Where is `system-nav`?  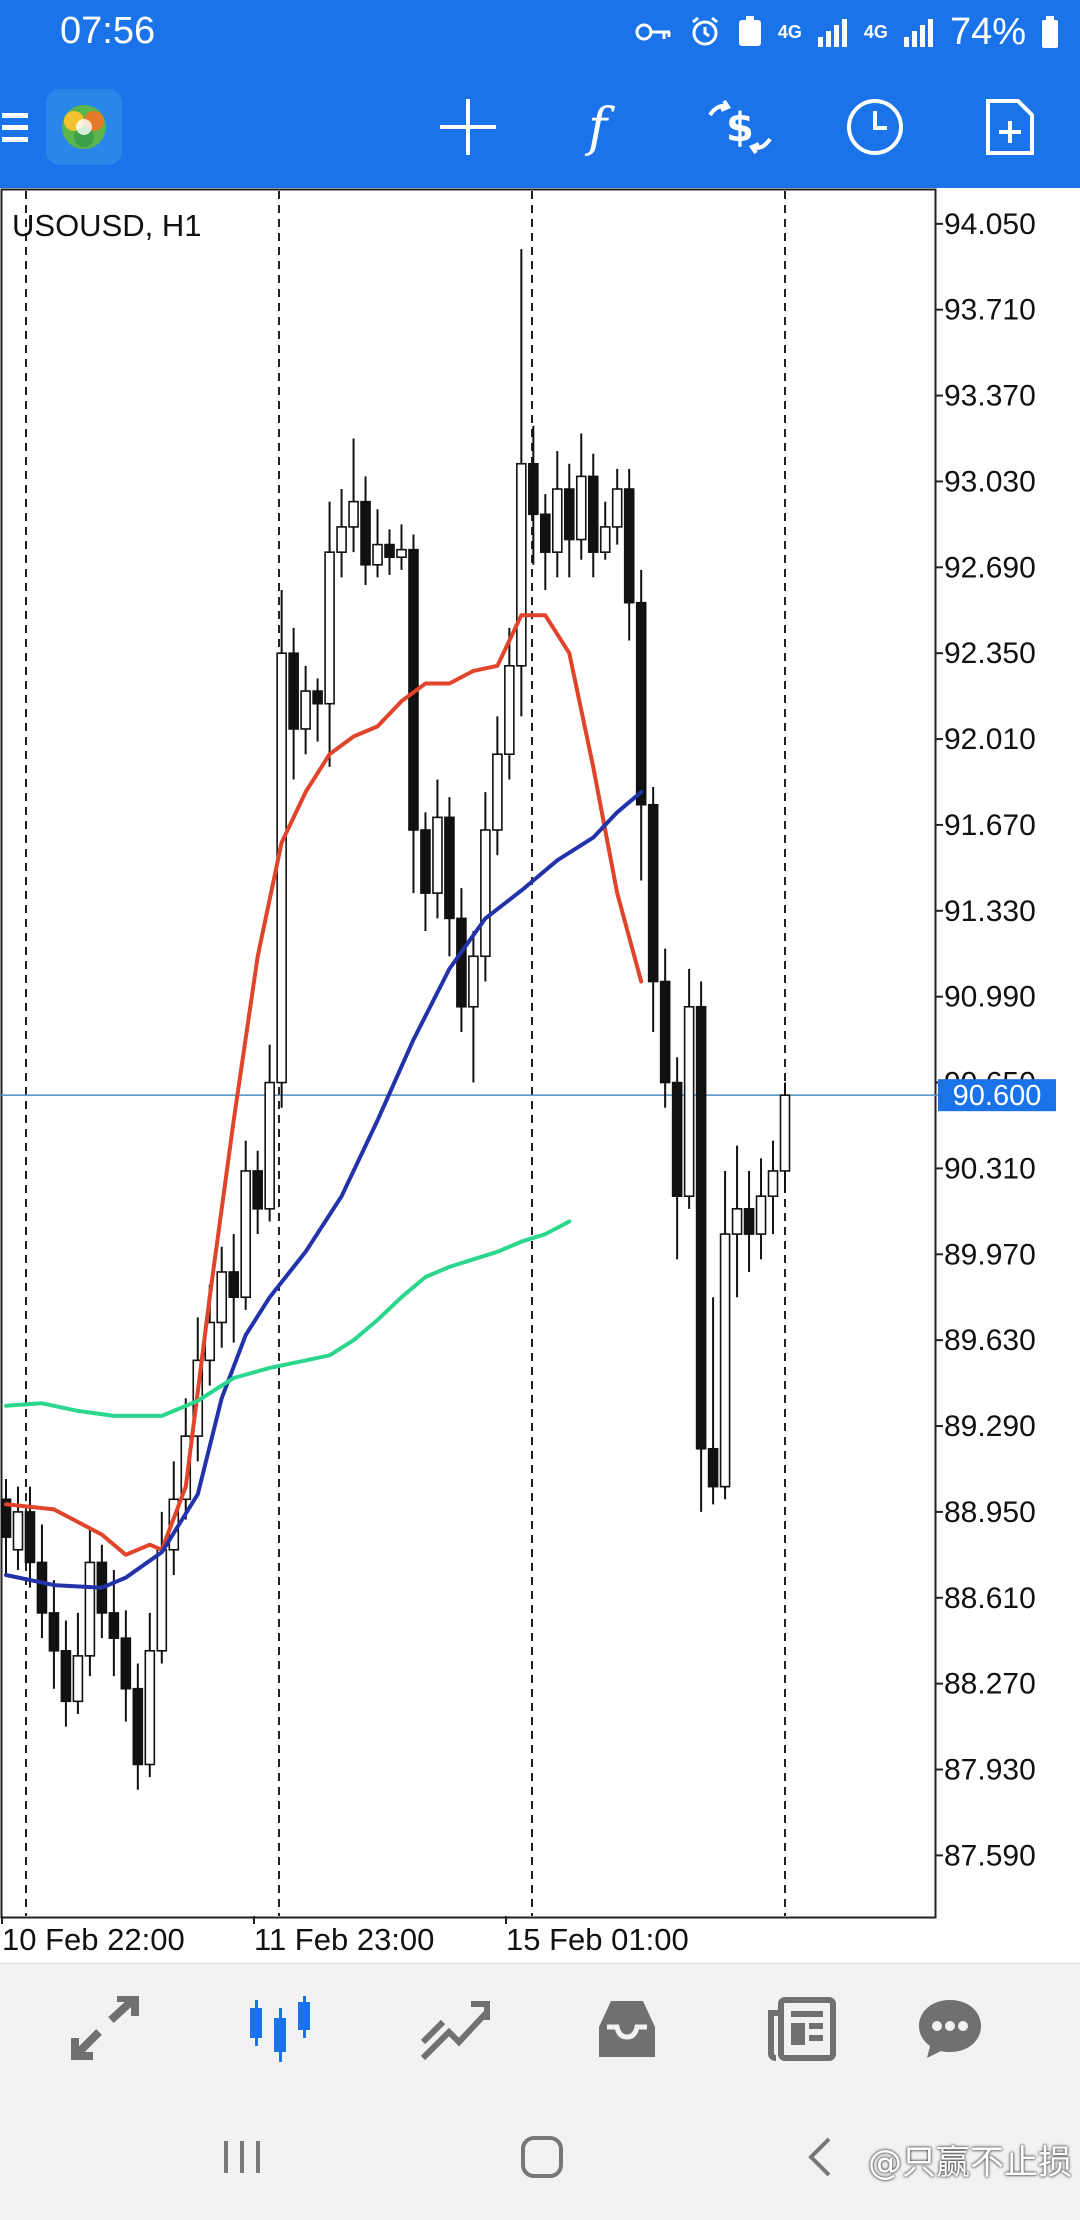 system-nav is located at coordinates (540, 2156).